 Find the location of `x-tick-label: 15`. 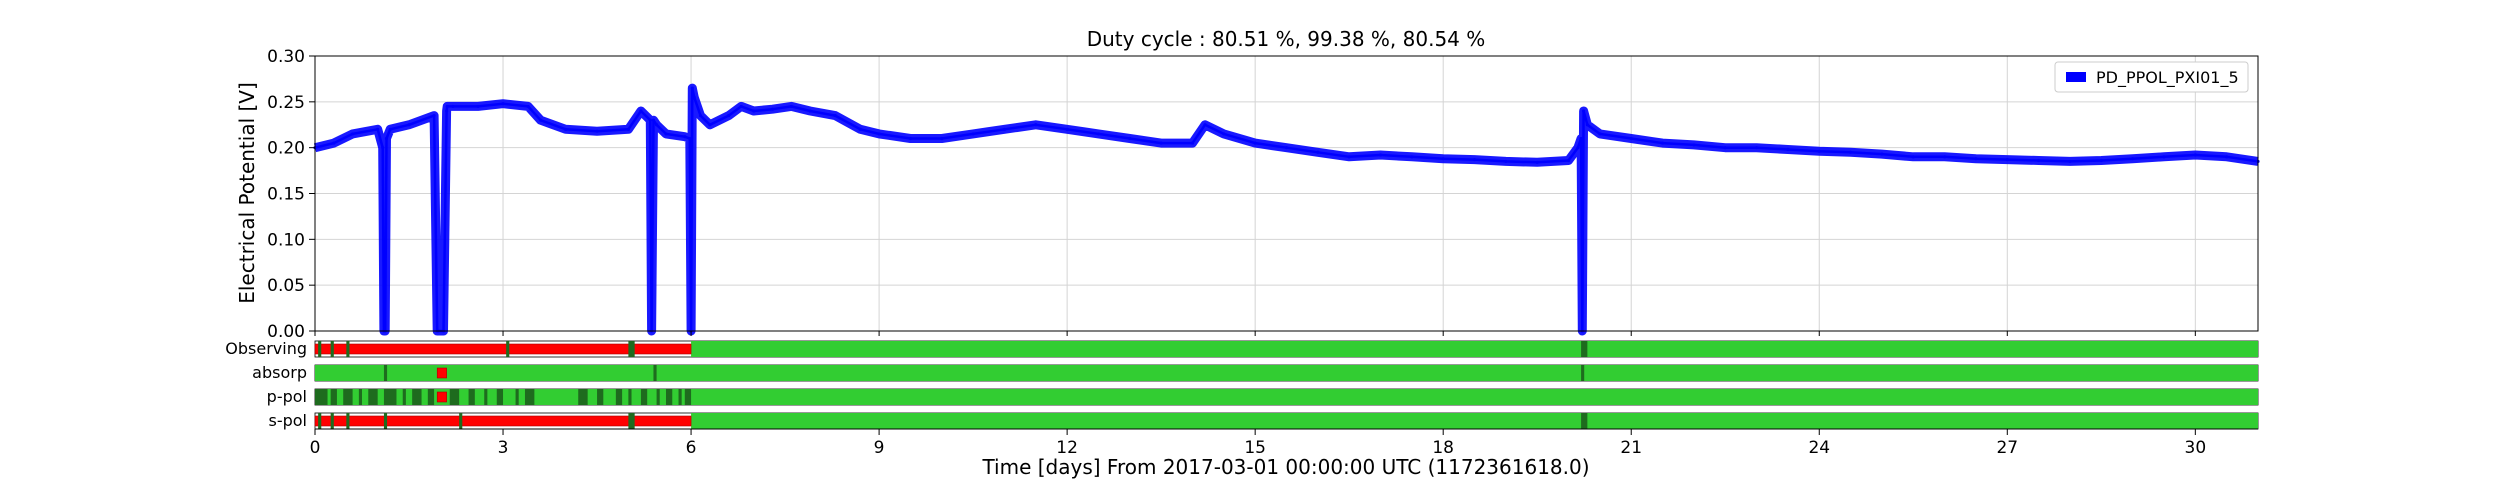

x-tick-label: 15 is located at coordinates (1255, 448).